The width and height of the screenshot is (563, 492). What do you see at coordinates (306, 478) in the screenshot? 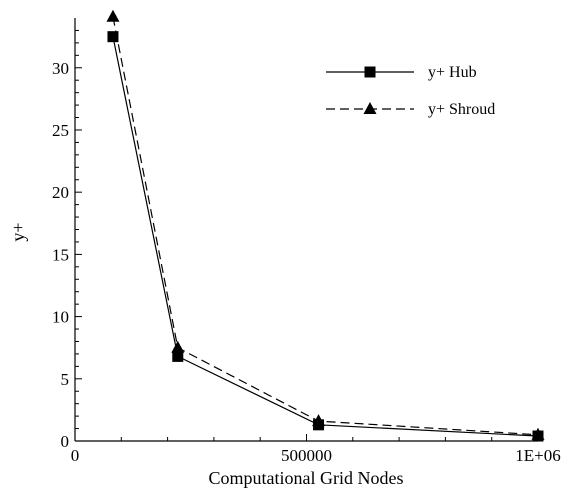
I see `x-axis-title: Computational Grid Nodes` at bounding box center [306, 478].